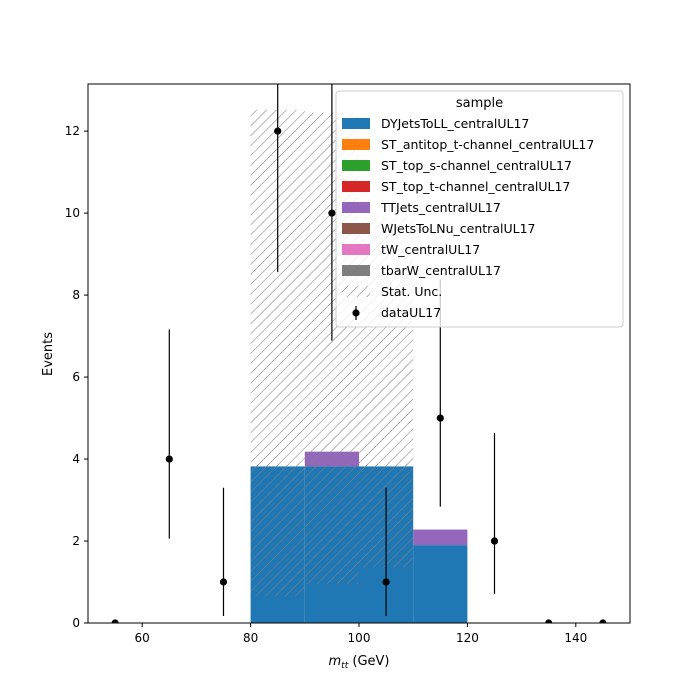  Describe the element at coordinates (455, 123) in the screenshot. I see `legend-label-dyjetstoll-centralul17: DYJetsToLL_centralUL17` at that location.